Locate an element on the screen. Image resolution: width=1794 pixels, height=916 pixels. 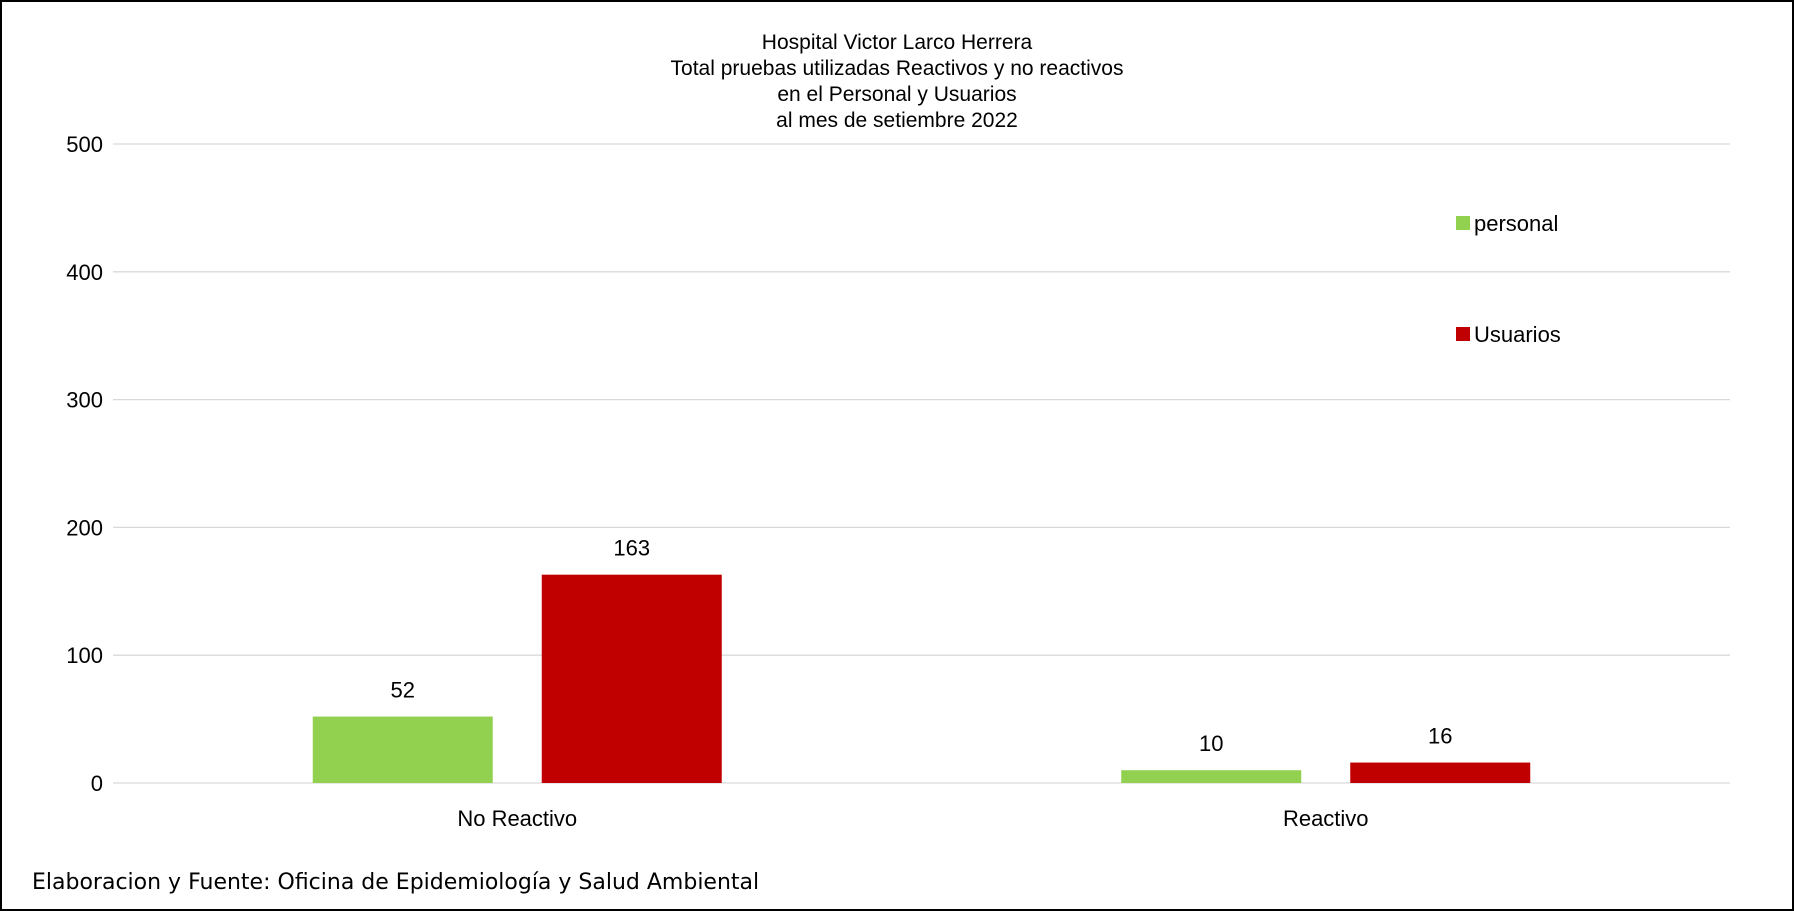
bar-personal-reactivo is located at coordinates (1211, 776).